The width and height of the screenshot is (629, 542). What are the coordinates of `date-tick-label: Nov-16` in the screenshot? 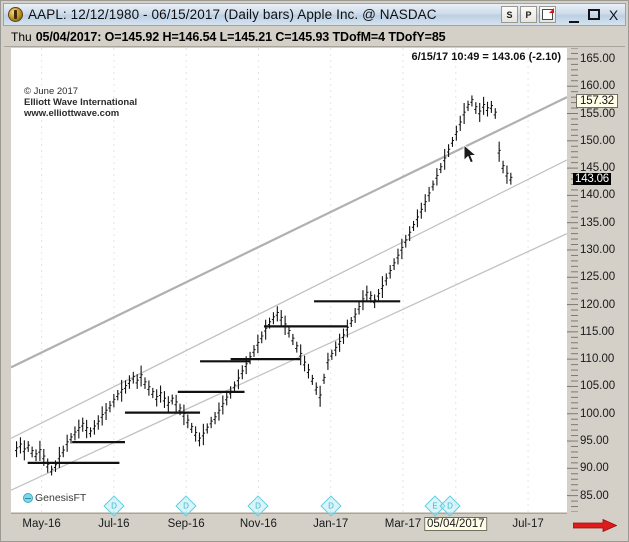 It's located at (258, 524).